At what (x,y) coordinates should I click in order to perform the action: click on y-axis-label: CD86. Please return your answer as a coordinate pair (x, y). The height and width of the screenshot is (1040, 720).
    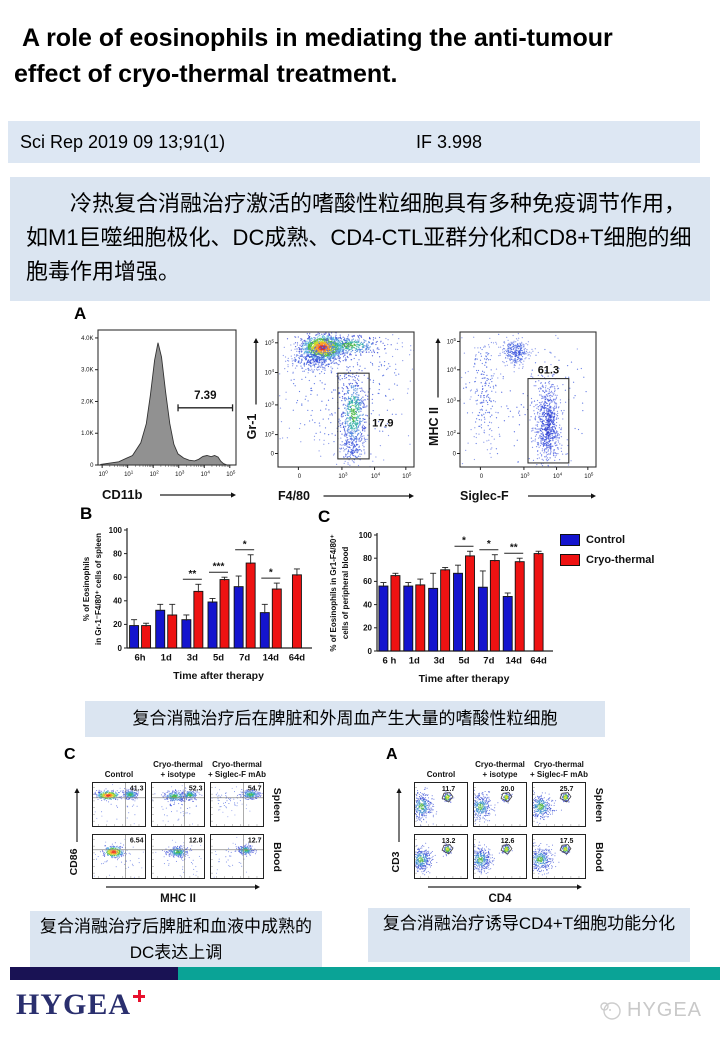
    Looking at the image, I should click on (74, 831).